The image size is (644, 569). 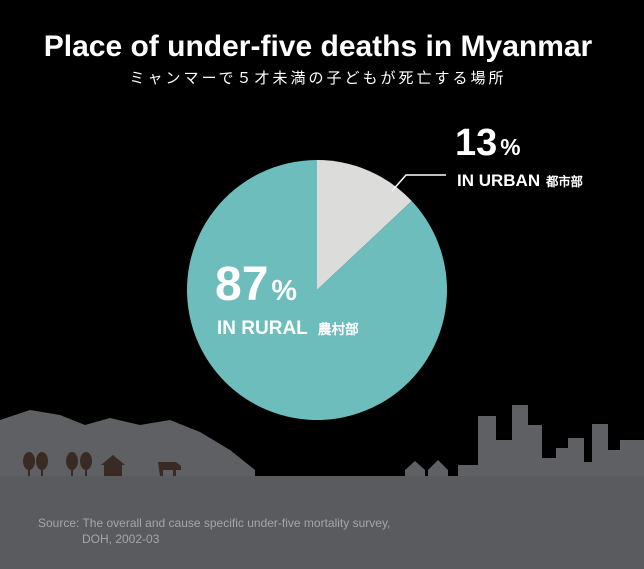 What do you see at coordinates (564, 181) in the screenshot?
I see `category-note: 都市部` at bounding box center [564, 181].